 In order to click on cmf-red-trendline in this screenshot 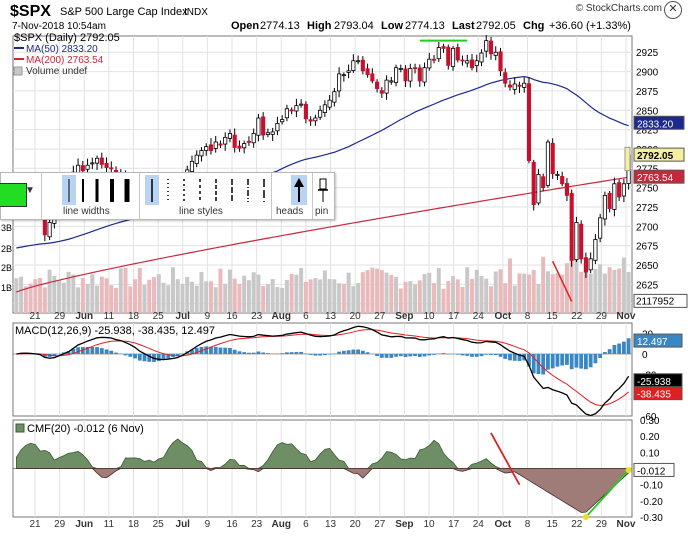, I will do `click(505, 459)`.